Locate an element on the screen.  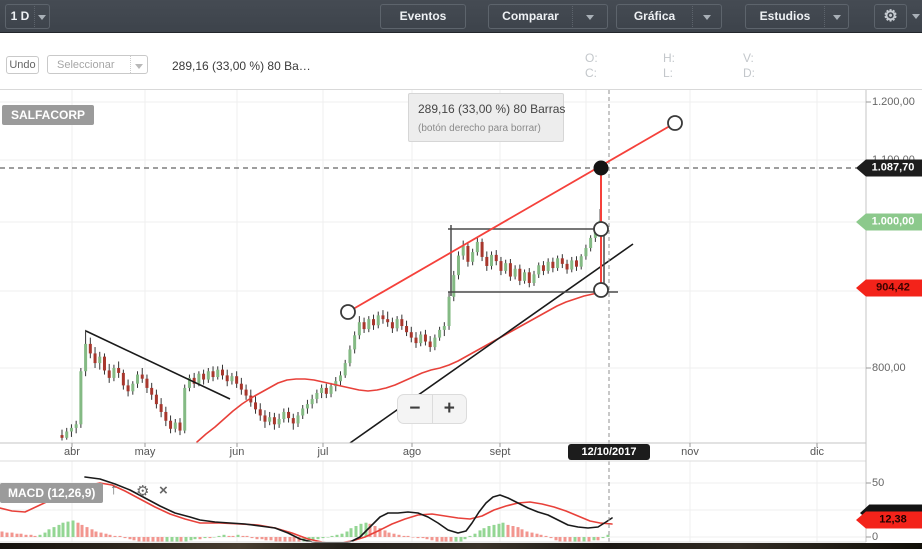
settings-dropdown is located at coordinates (915, 16).